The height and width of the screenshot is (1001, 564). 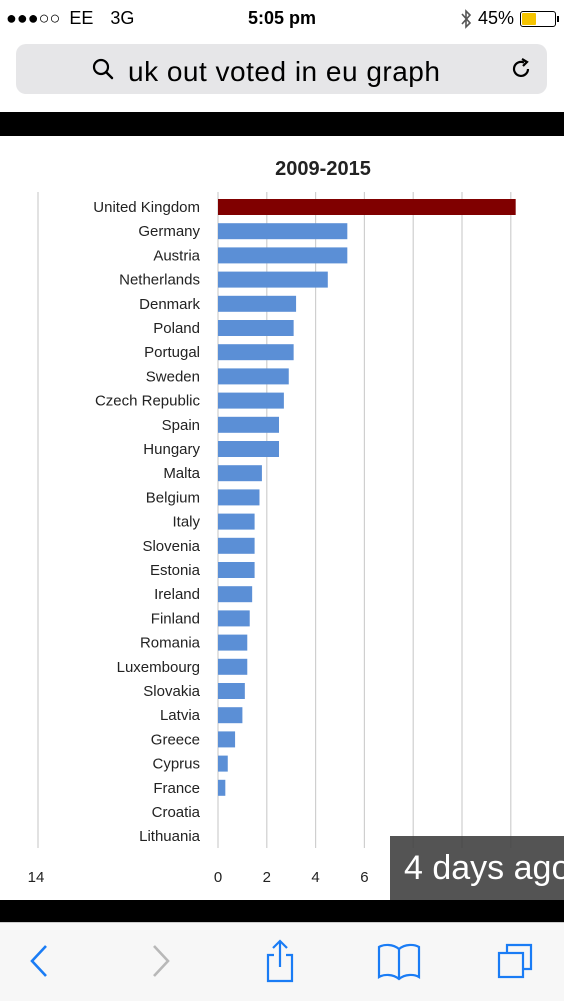 I want to click on category-label: Greece, so click(x=175, y=739).